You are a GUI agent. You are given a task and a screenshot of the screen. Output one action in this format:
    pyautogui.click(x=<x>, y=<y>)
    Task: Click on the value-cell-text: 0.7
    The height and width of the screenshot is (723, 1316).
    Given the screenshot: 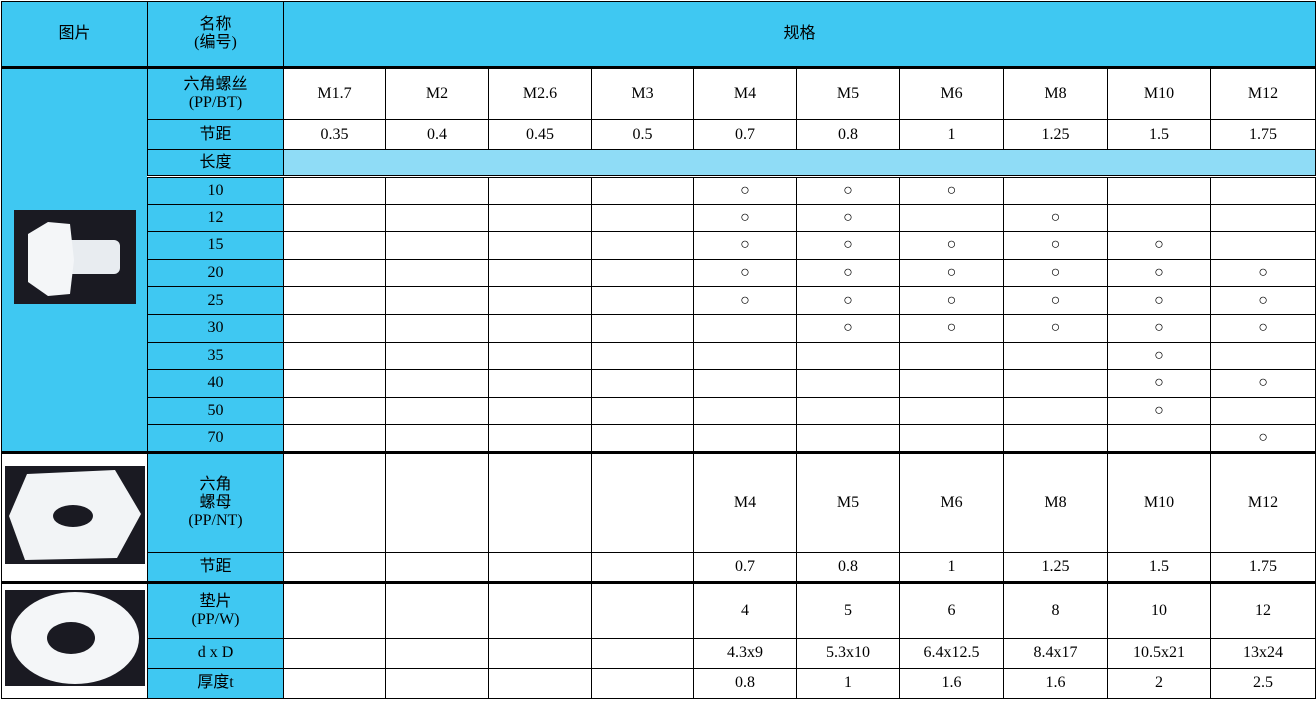 What is the action you would take?
    pyautogui.click(x=745, y=134)
    